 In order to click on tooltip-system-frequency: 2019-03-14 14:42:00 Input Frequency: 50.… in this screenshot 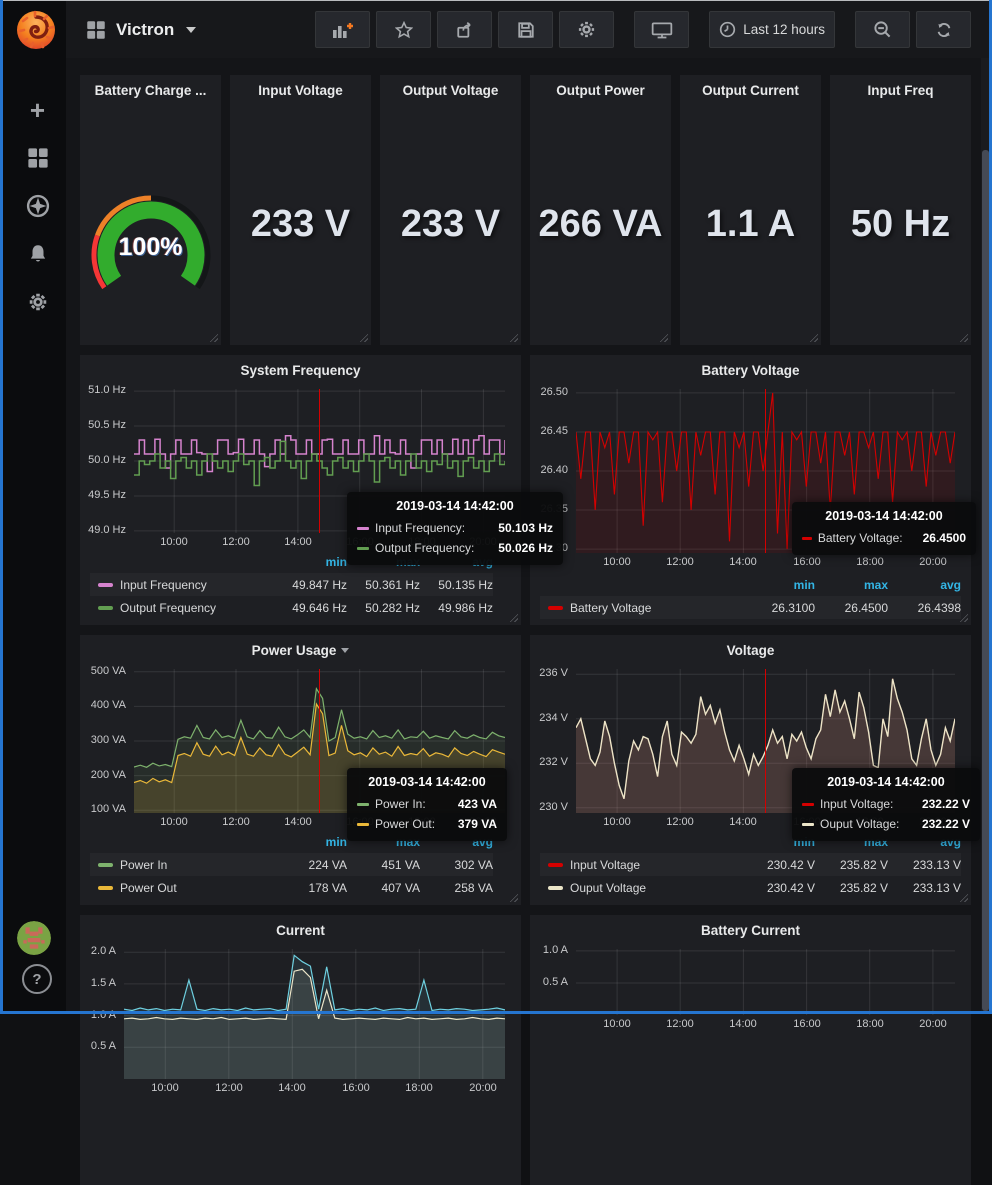, I will do `click(455, 528)`.